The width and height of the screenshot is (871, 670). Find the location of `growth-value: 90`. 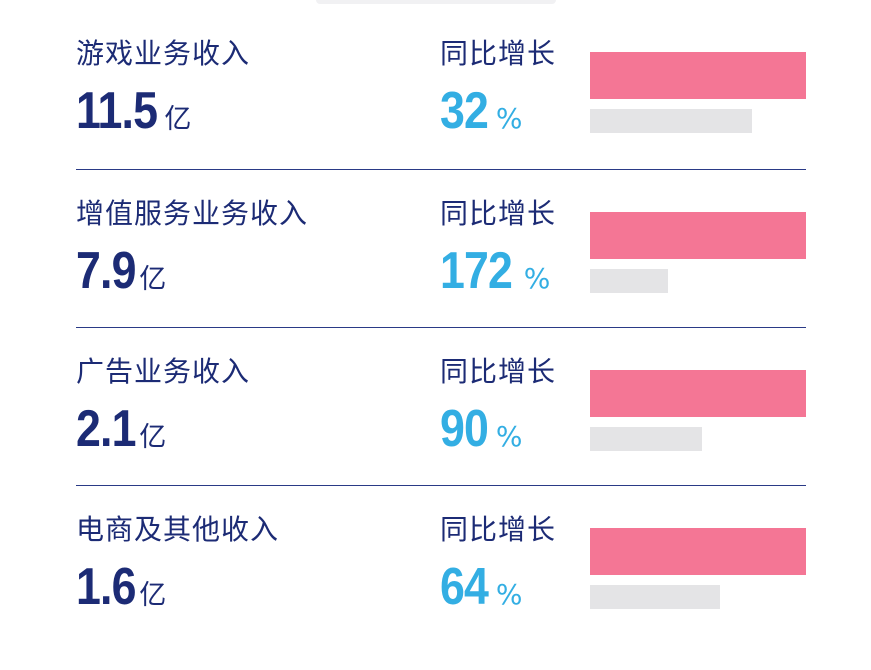

growth-value: 90 is located at coordinates (464, 429).